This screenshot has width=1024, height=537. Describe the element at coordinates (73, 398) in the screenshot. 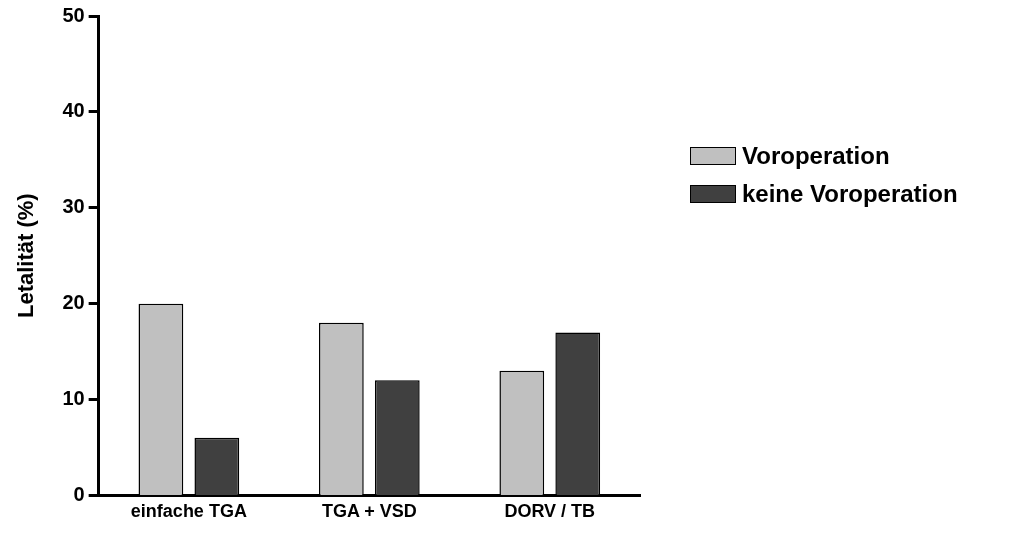

I see `y-tick-label: 10` at that location.